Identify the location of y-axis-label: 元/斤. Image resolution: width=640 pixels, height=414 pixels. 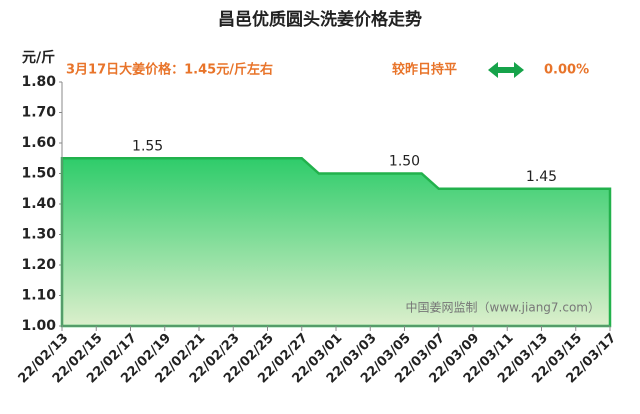
(38, 57).